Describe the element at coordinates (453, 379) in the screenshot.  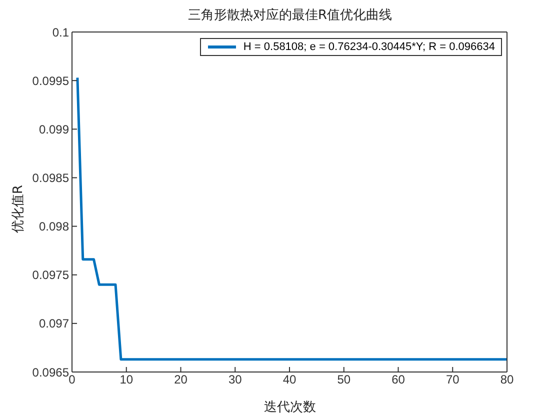
I see `x-tick-label: 70` at that location.